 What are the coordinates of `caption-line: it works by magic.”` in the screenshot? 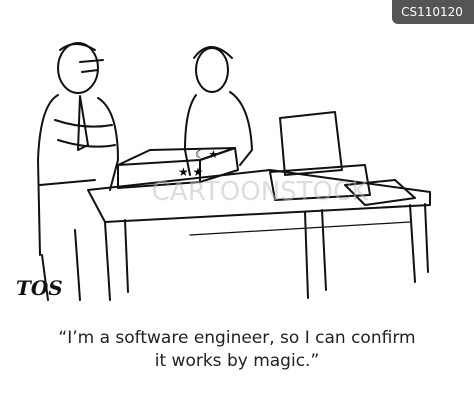 It's located at (237, 361).